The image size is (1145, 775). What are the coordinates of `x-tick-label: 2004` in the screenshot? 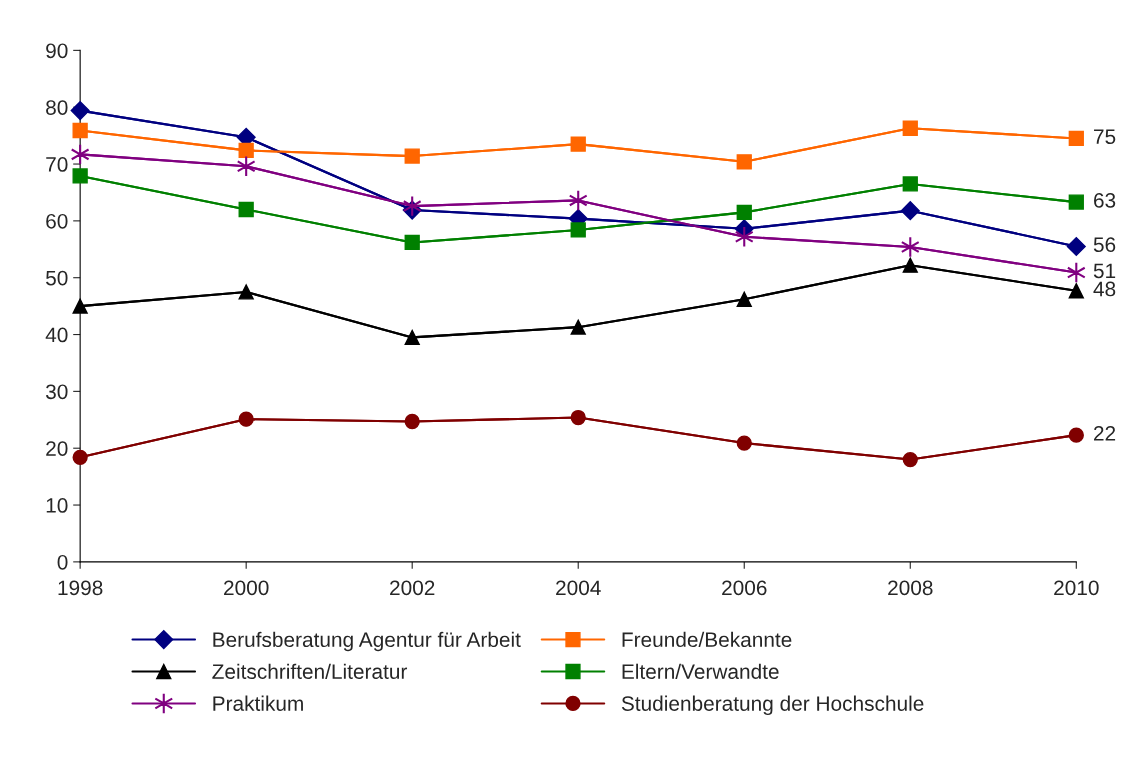 It's located at (578, 588).